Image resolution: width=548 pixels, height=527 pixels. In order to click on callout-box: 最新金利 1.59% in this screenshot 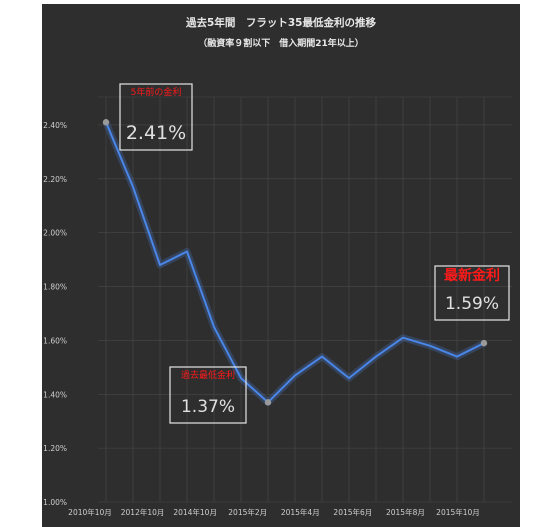, I will do `click(472, 293)`.